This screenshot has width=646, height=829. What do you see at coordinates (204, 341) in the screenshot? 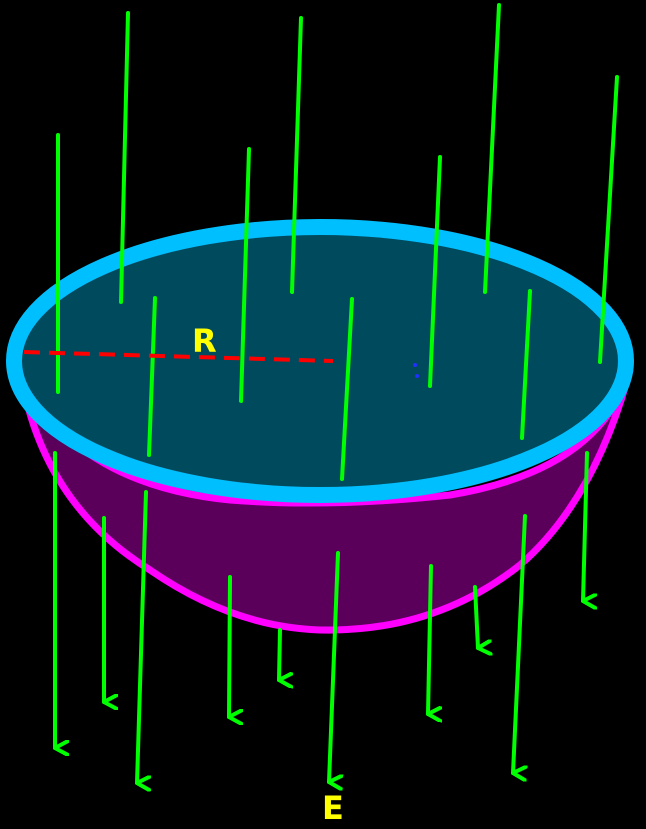
I see `radius-label: R` at bounding box center [204, 341].